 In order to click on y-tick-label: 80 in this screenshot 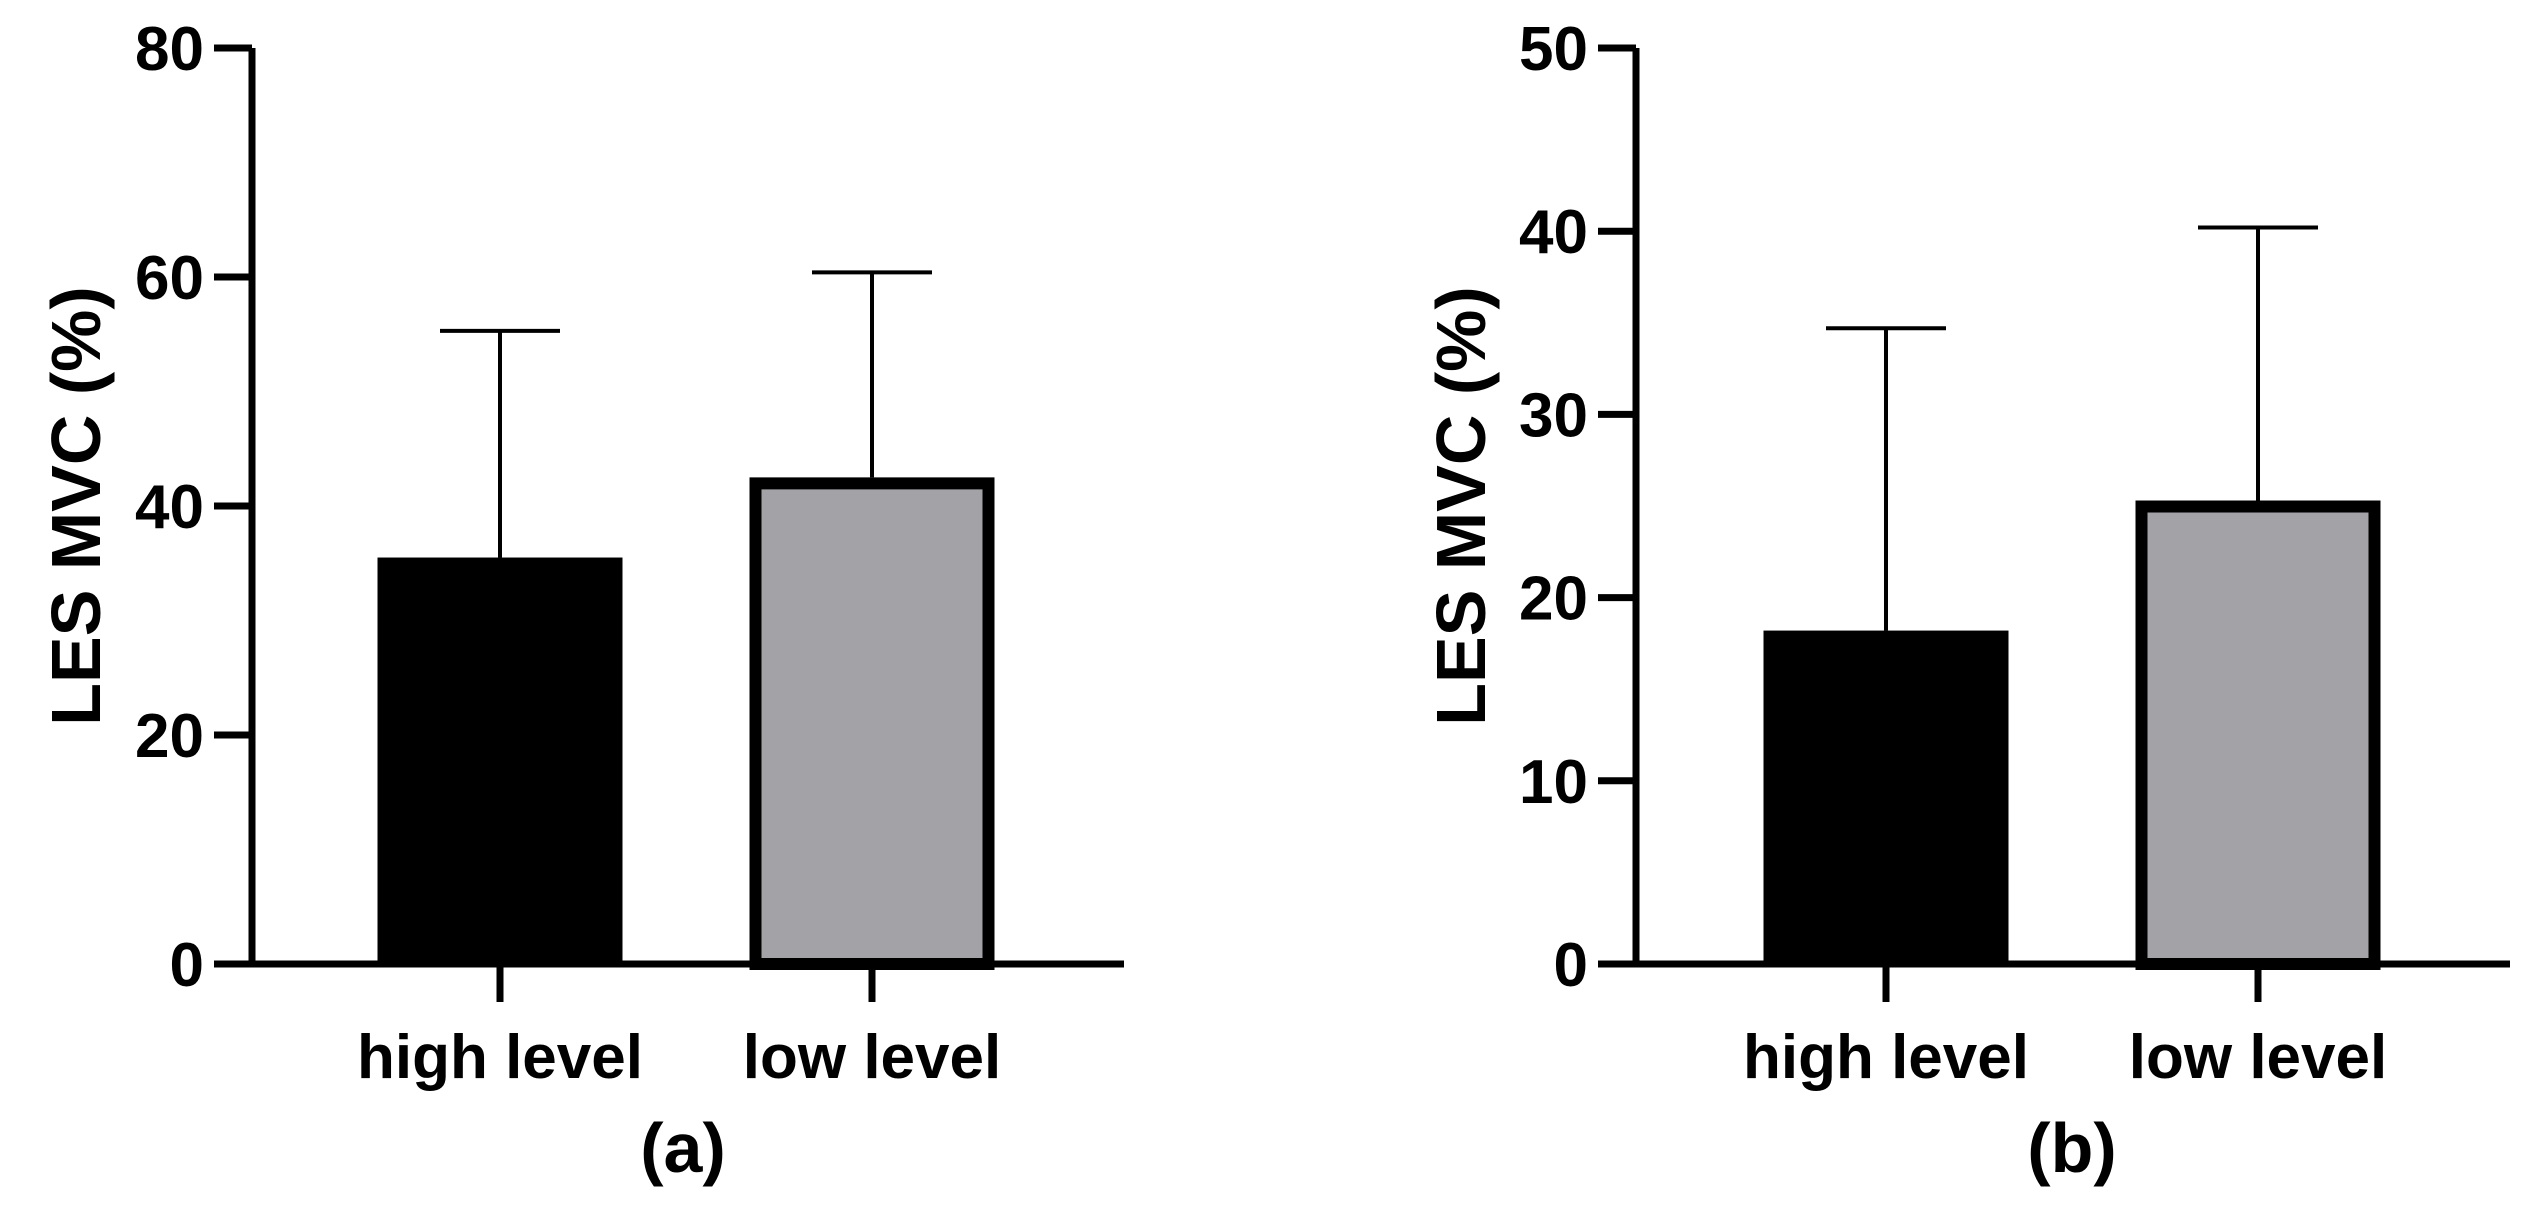, I will do `click(169, 49)`.